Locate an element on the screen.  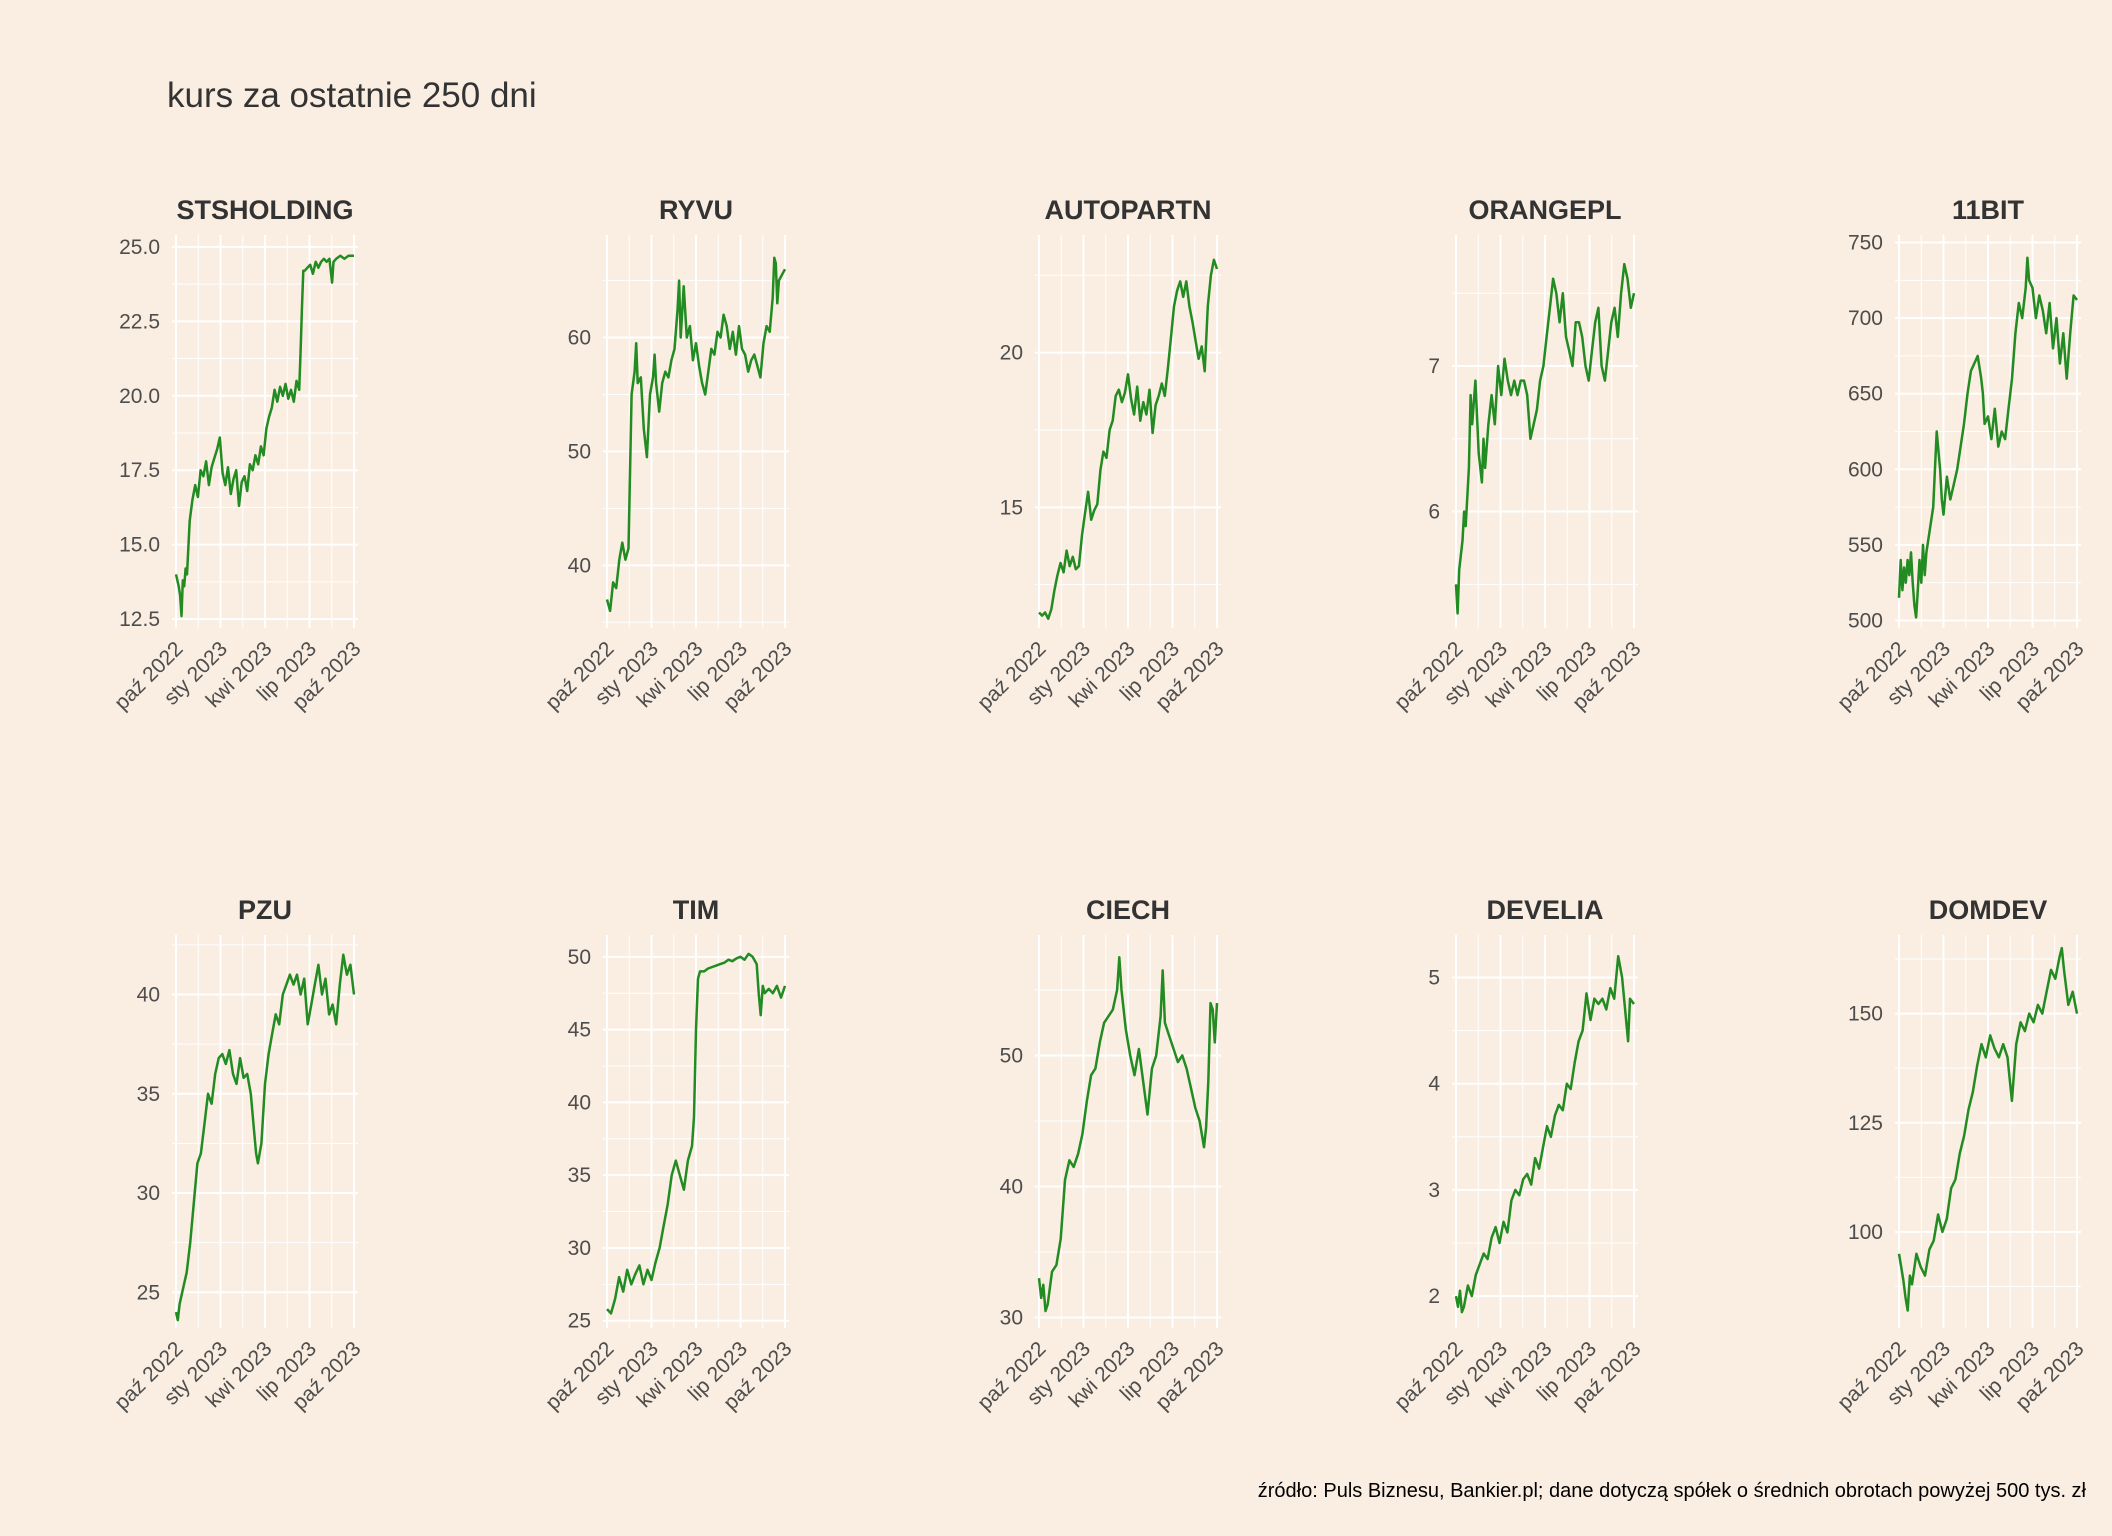
panel-title: CIECH is located at coordinates (1128, 910).